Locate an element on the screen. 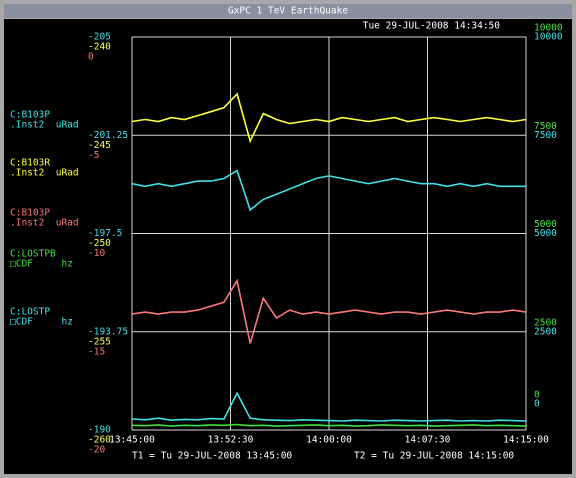 This screenshot has width=576, height=478. channel-name: C:B103R is located at coordinates (30, 163).